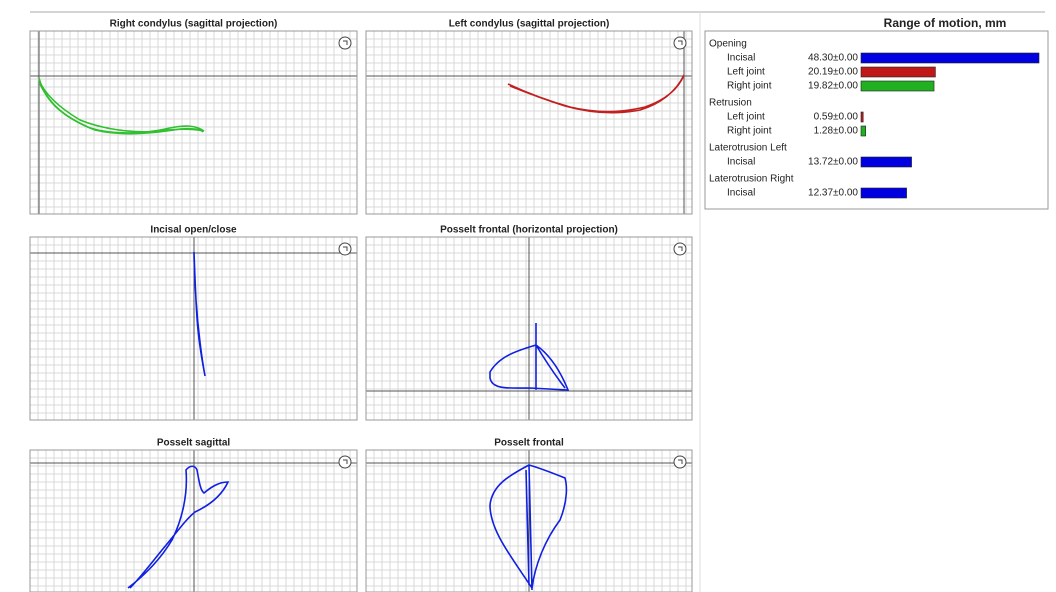 Image resolution: width=1056 pixels, height=592 pixels. Describe the element at coordinates (833, 58) in the screenshot. I see `value-label: 48.30±0.00` at that location.